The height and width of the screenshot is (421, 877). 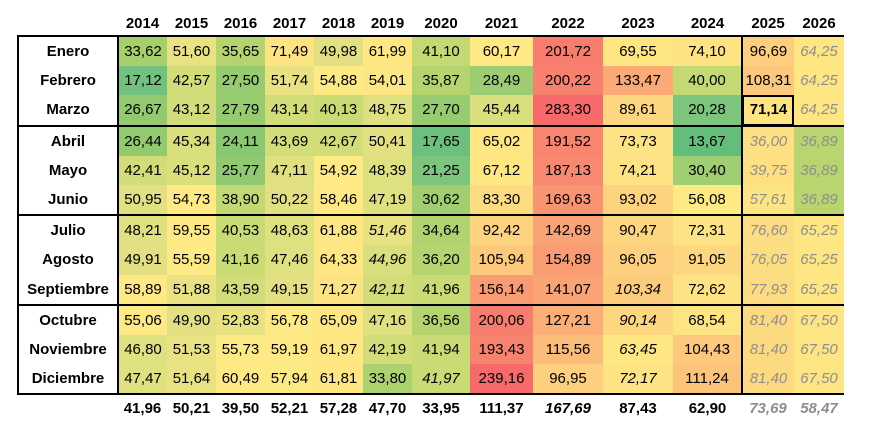 I want to click on value-cell-2024: 68,54, so click(x=708, y=319).